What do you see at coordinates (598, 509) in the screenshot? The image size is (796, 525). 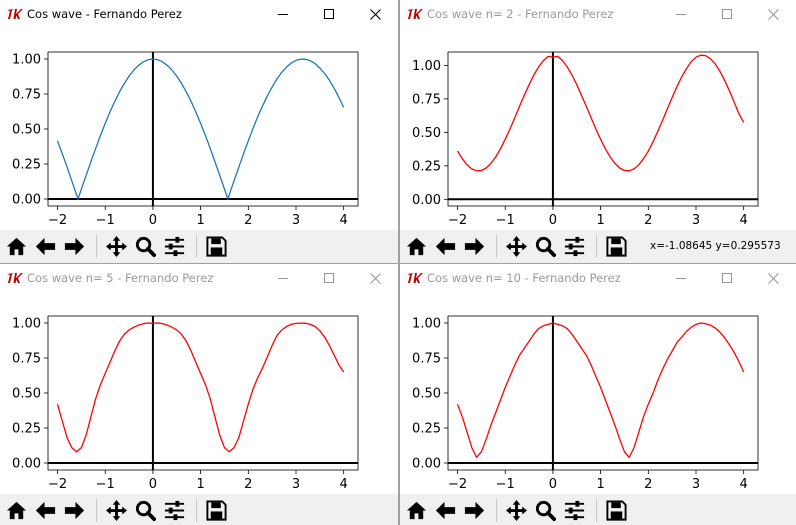 I see `navigation-toolbar` at bounding box center [598, 509].